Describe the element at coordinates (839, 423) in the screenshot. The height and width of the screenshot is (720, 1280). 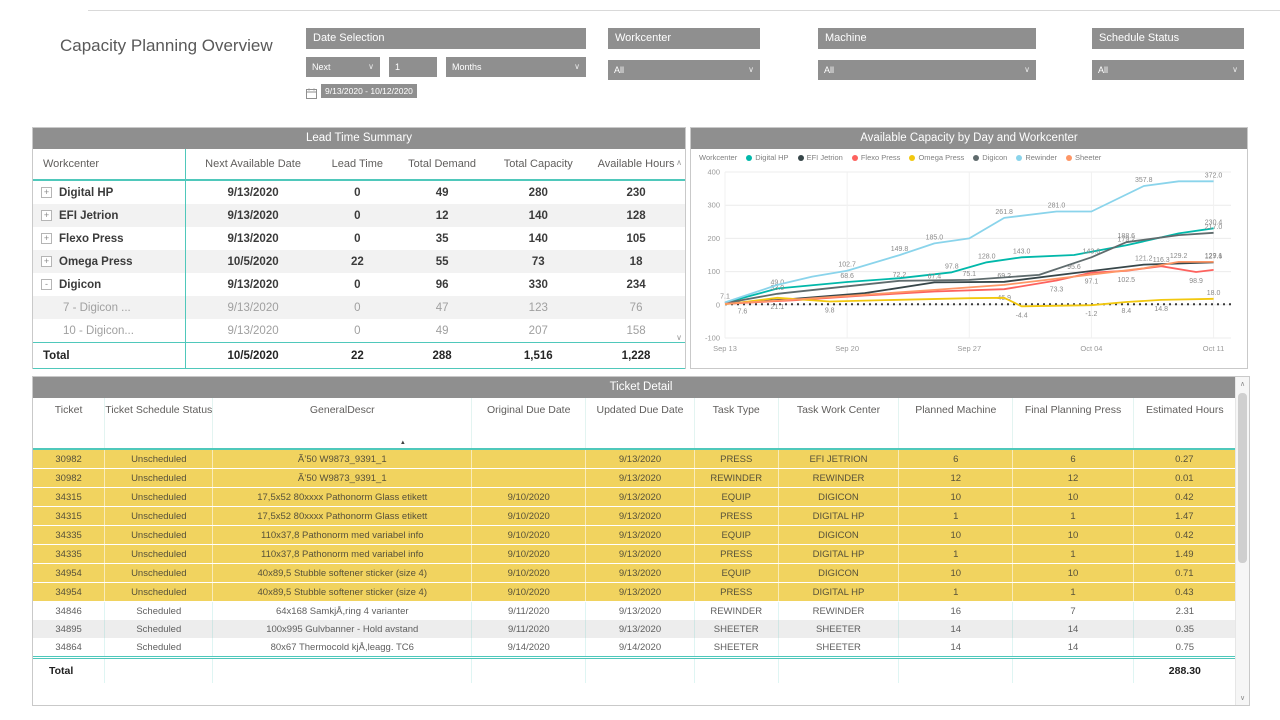
I see `column-header: Task Work Center` at that location.